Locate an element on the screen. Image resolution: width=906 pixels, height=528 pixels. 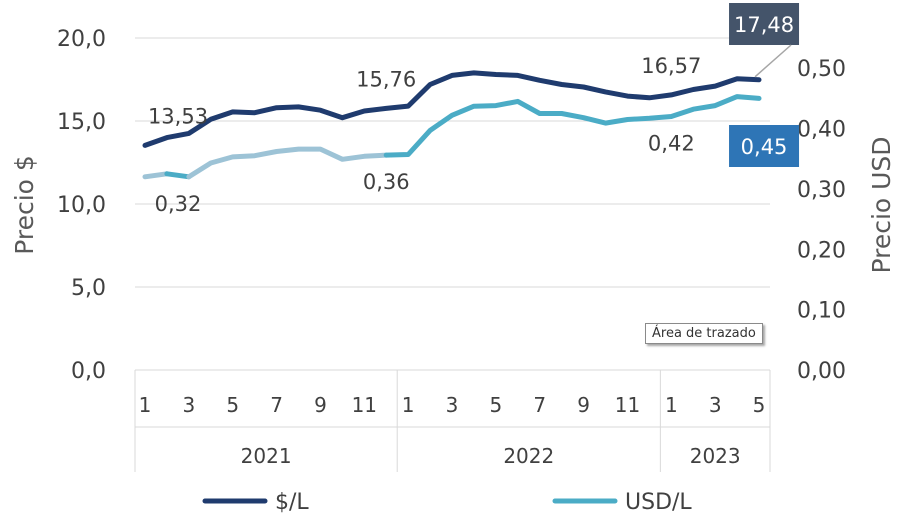
legend-label: $/L is located at coordinates (292, 502).